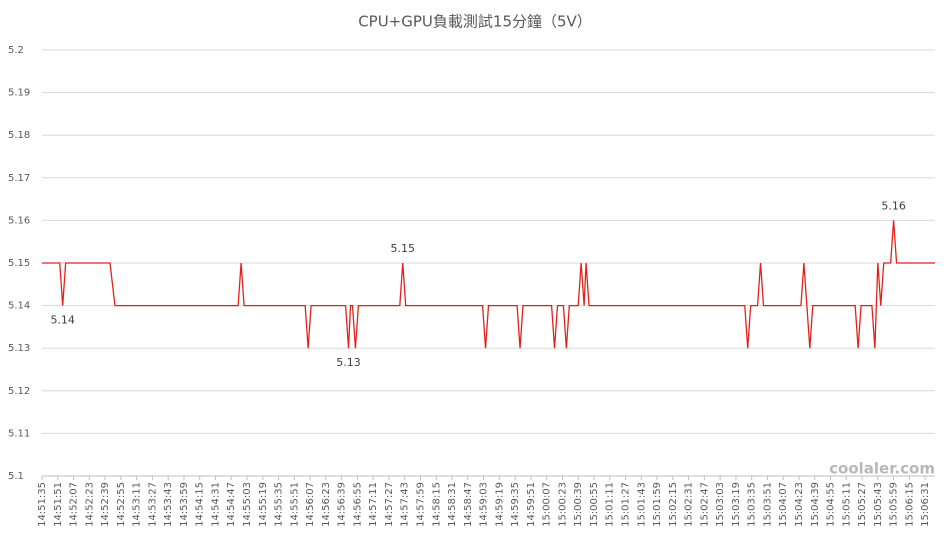  Describe the element at coordinates (405, 504) in the screenshot. I see `x-tick-label: 14:57:43` at that location.